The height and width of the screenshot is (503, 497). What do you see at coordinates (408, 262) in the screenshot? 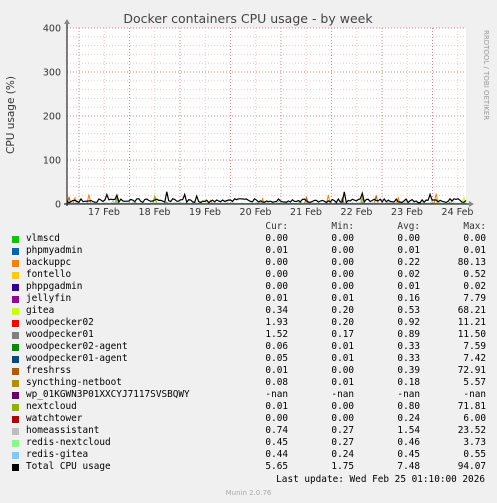
I see `legend-avg-value: 0.22` at bounding box center [408, 262].